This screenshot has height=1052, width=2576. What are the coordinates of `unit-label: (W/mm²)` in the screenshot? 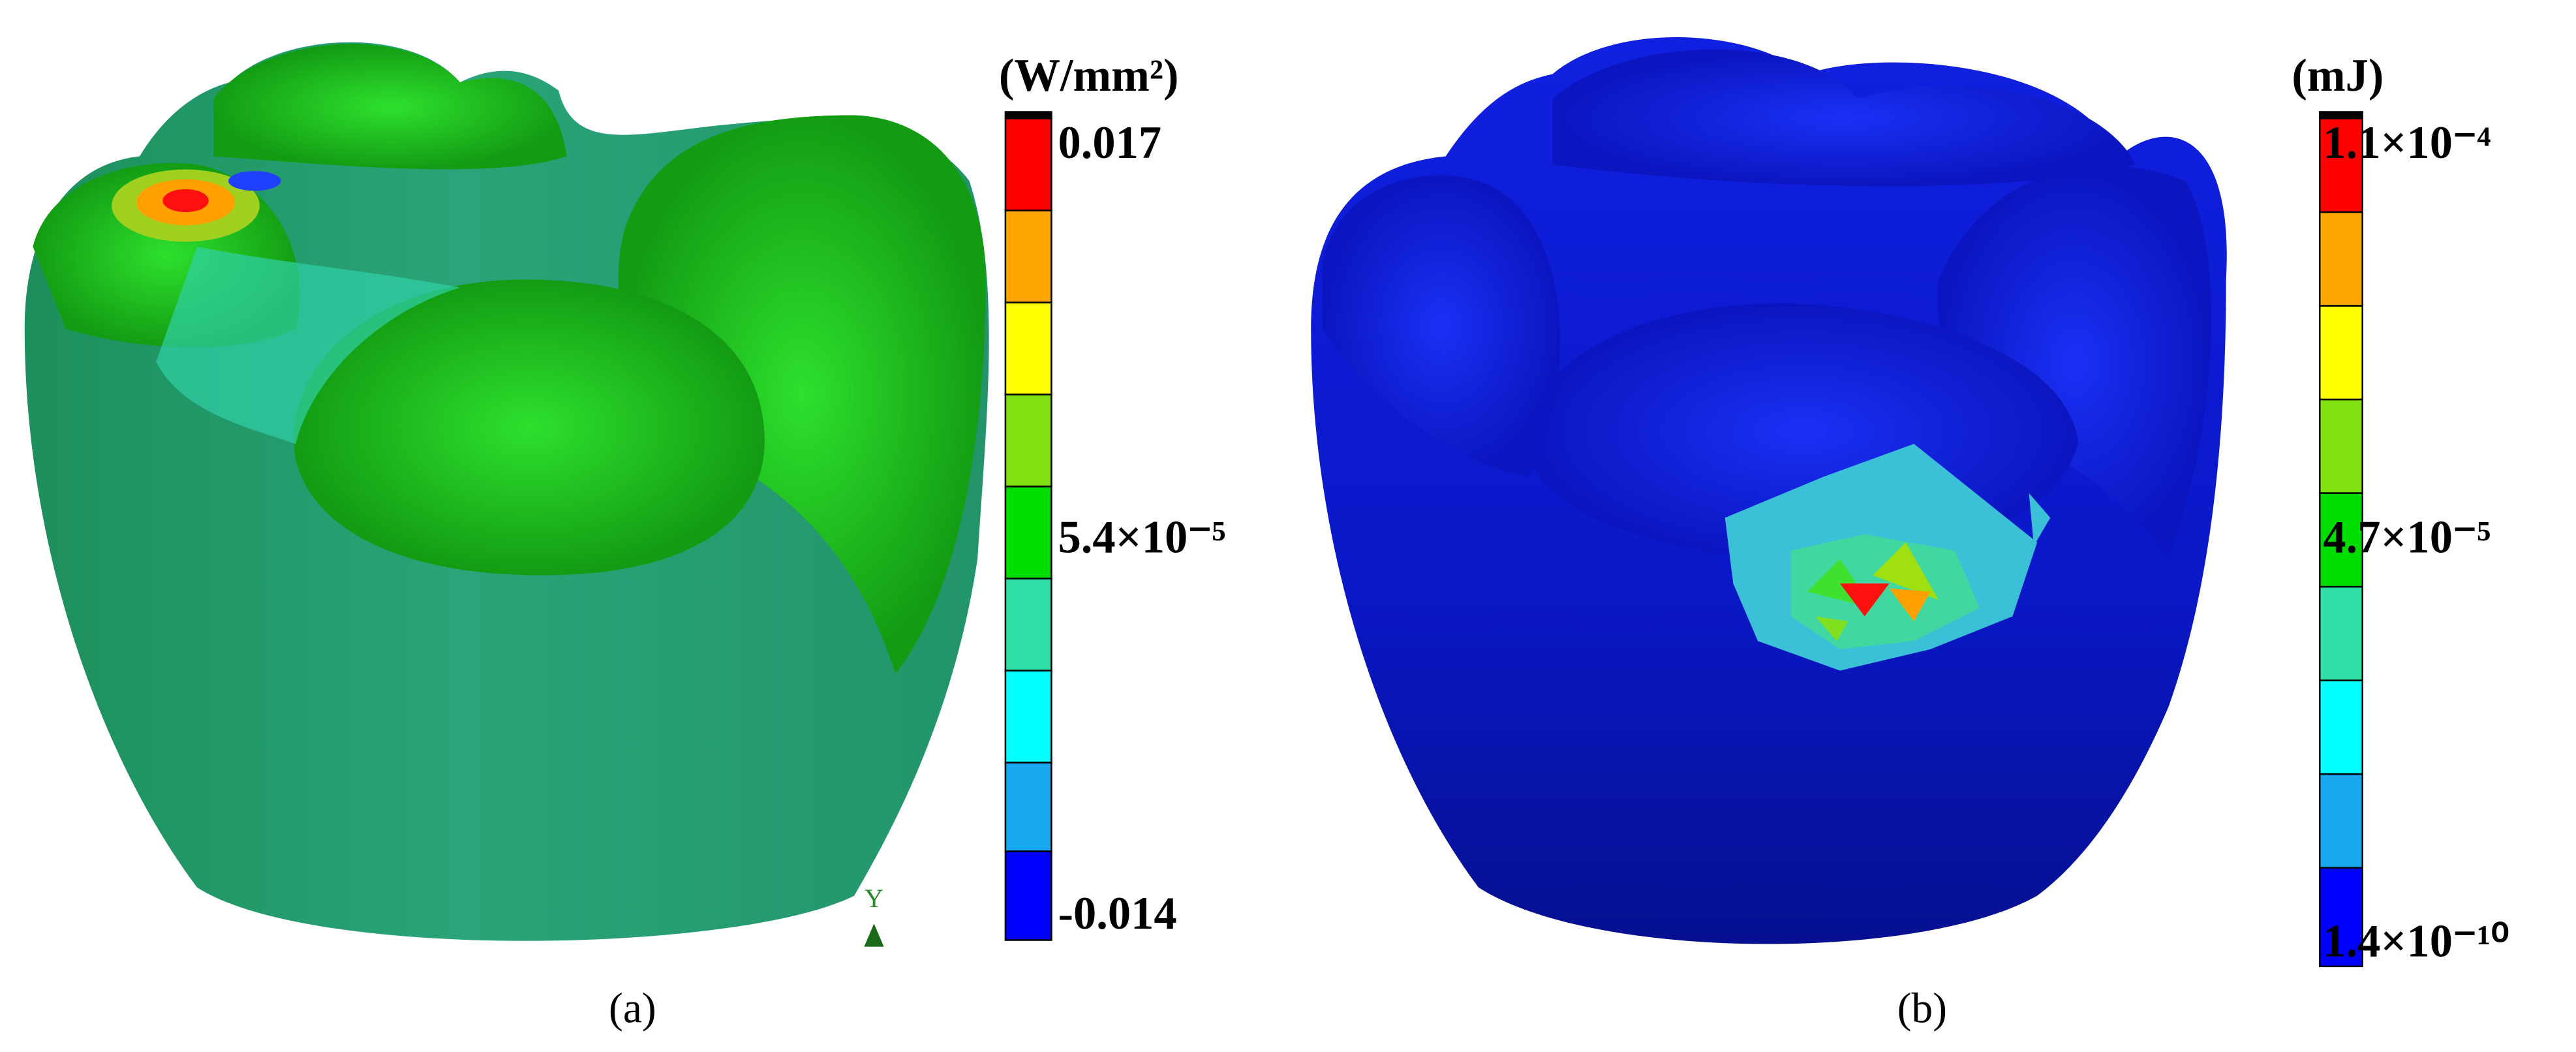 It's located at (1089, 76).